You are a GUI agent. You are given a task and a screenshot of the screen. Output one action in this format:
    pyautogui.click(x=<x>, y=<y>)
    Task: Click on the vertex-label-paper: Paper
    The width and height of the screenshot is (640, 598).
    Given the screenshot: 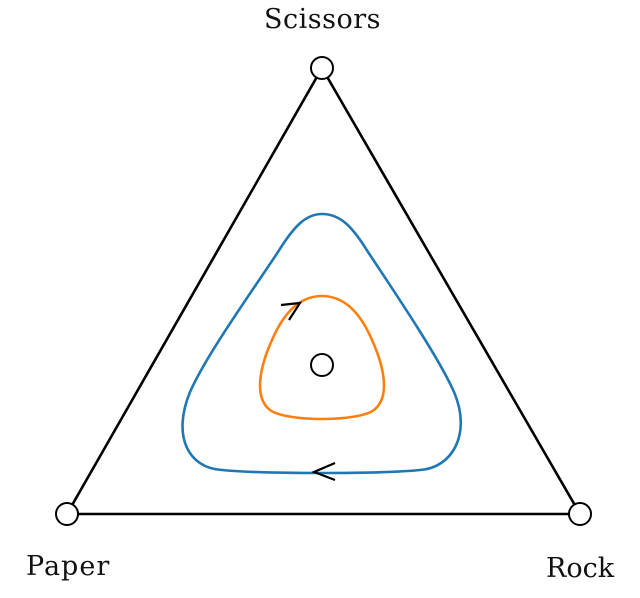 What is the action you would take?
    pyautogui.click(x=68, y=566)
    